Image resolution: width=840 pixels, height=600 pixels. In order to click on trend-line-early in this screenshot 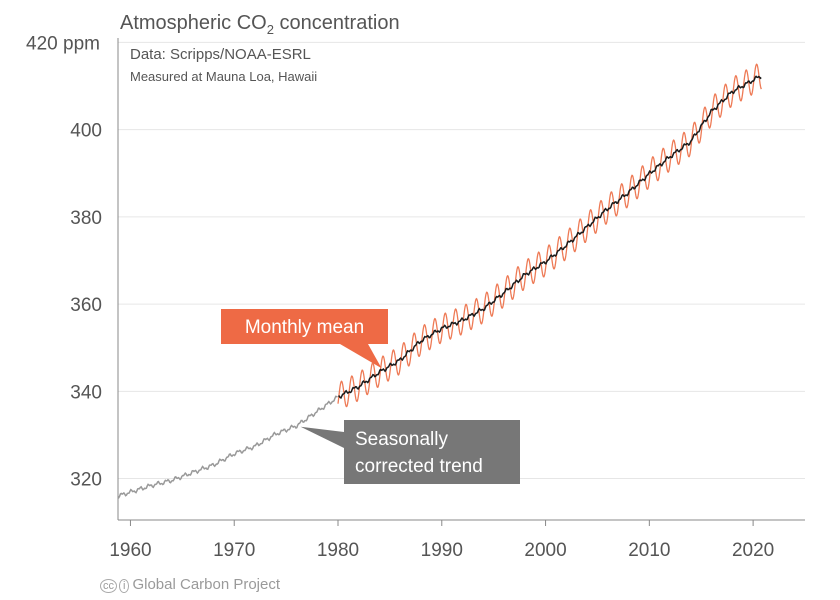, I will do `click(227, 447)`.